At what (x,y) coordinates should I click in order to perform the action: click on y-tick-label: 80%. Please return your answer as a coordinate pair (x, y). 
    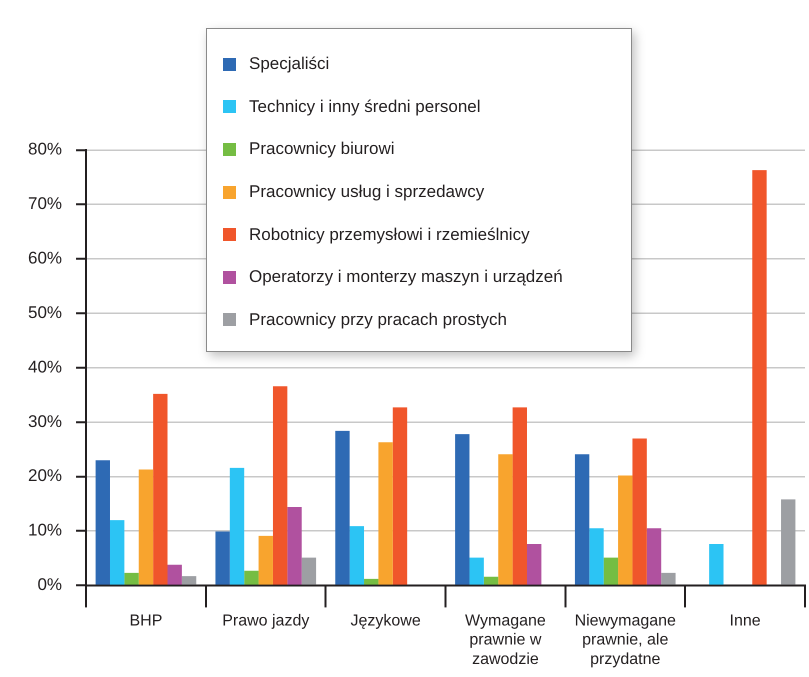
    Looking at the image, I should click on (45, 149).